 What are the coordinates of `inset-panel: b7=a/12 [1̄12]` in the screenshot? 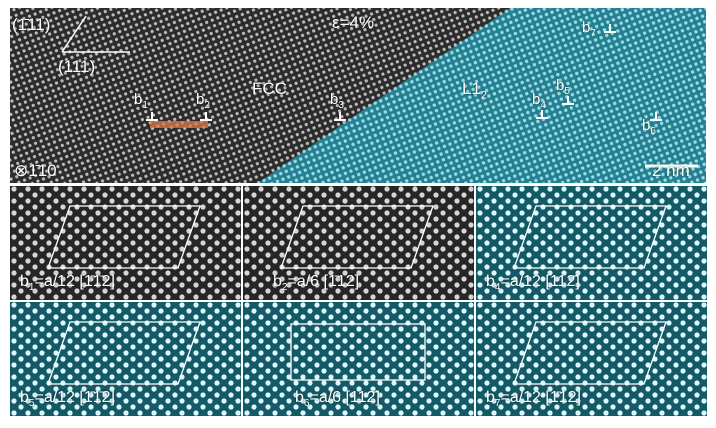 It's located at (591, 359).